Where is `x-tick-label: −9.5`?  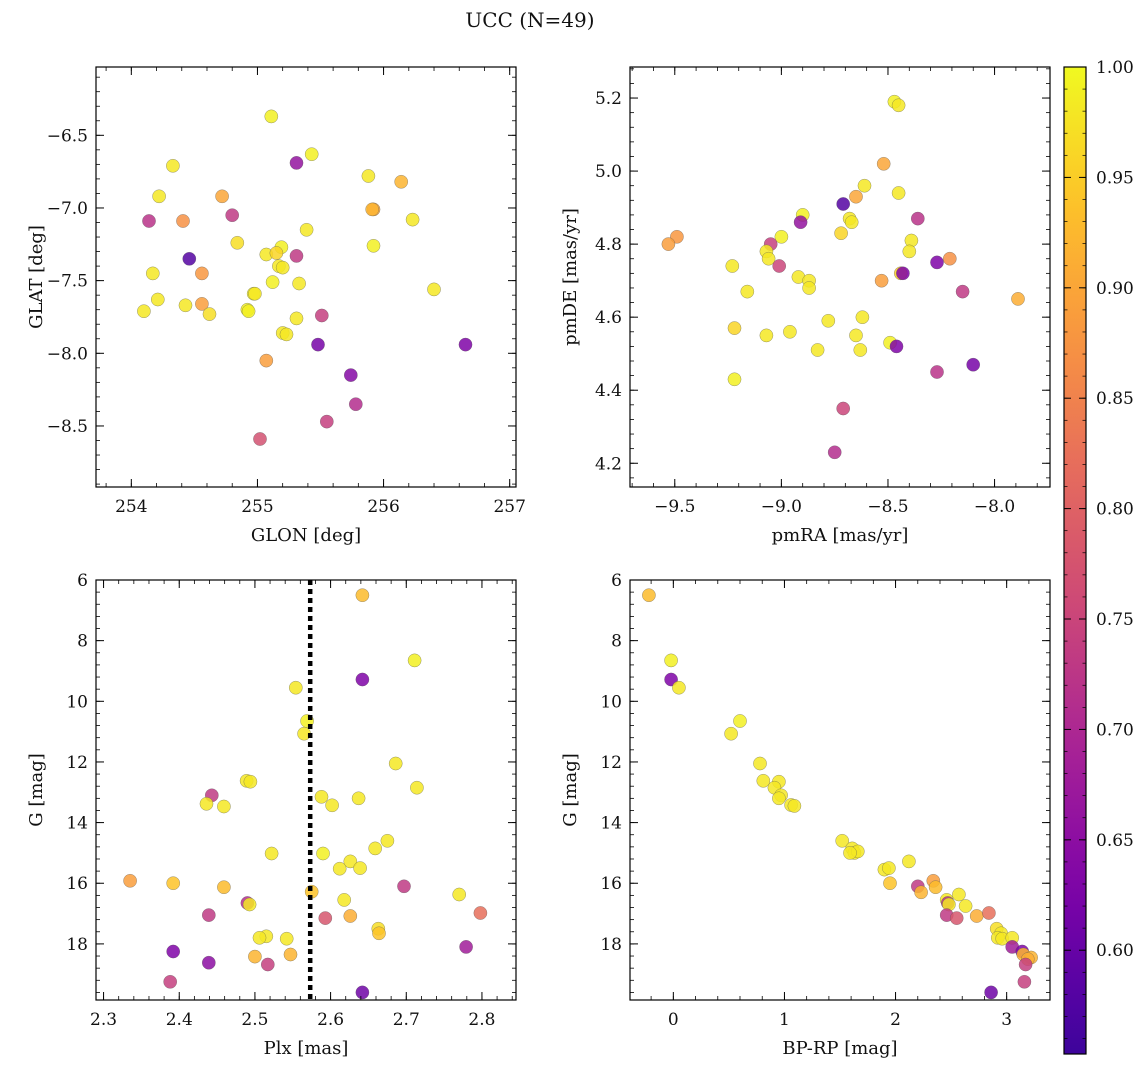
x-tick-label: −9.5 is located at coordinates (674, 507).